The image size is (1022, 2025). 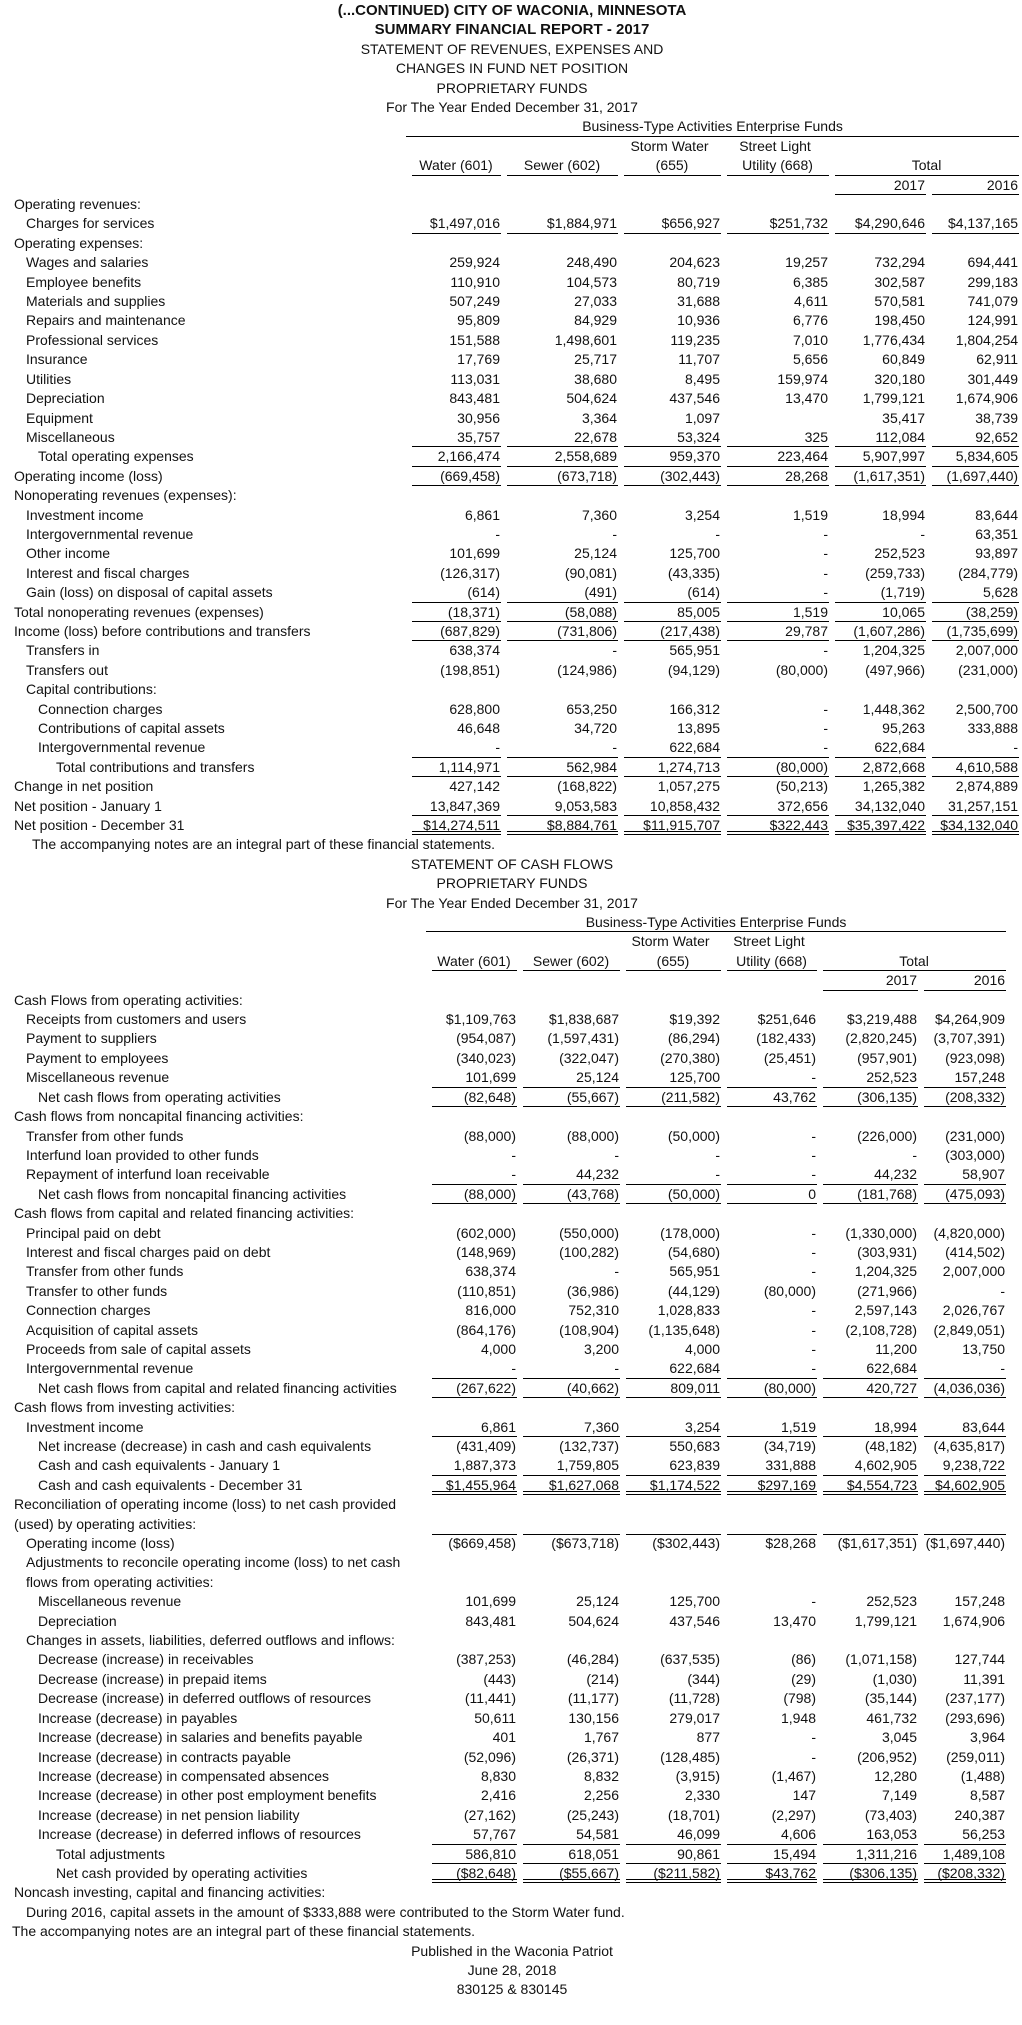 I want to click on value-cell: 4,611, so click(x=775, y=301).